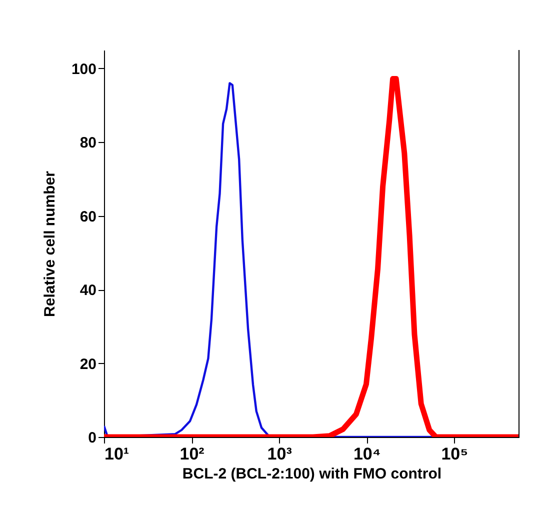 The height and width of the screenshot is (509, 540). Describe the element at coordinates (88, 364) in the screenshot. I see `y-tick-label: 20` at that location.